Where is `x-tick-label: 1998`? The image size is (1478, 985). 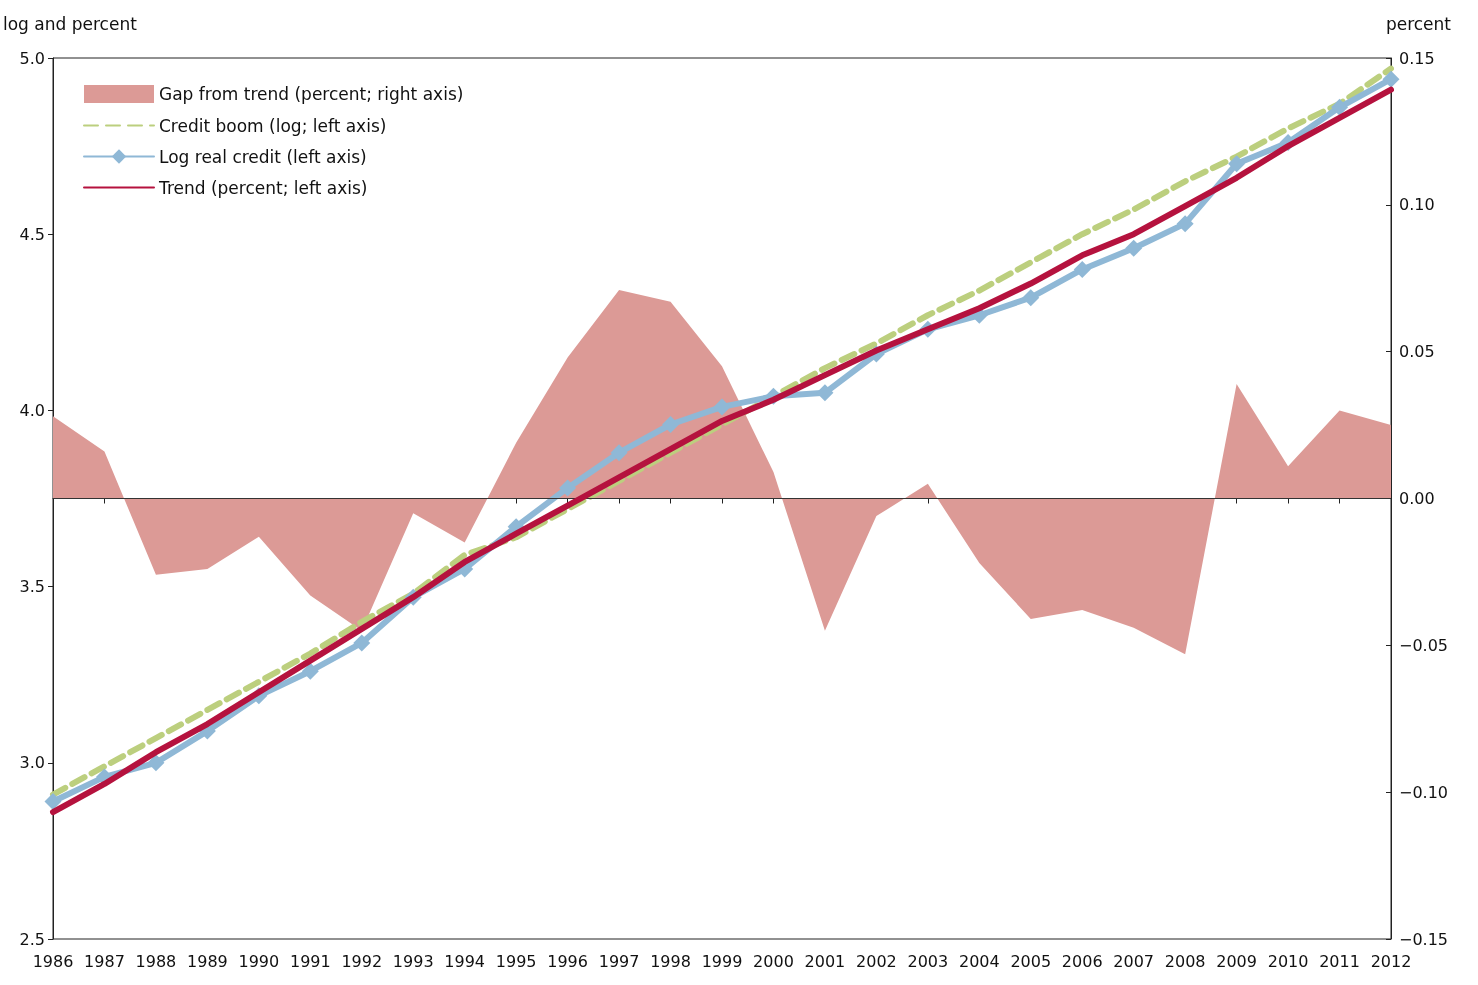
x-tick-label: 1998 is located at coordinates (670, 961).